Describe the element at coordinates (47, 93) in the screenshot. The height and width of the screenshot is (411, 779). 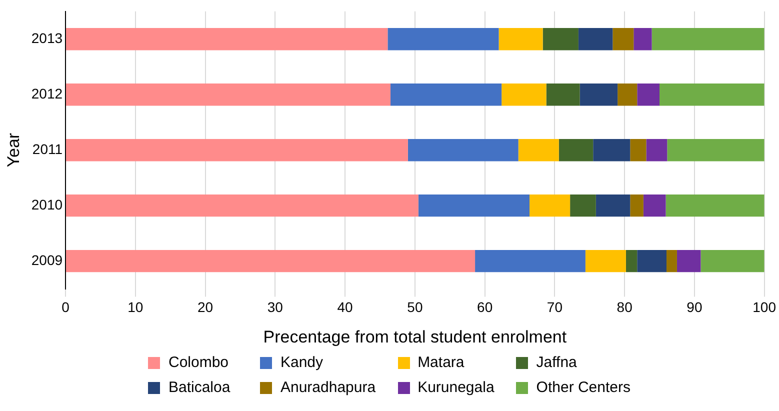
I see `y-tick-label: 2012` at that location.